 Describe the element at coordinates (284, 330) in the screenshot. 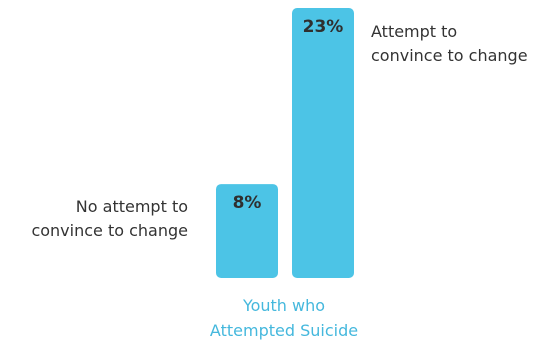

I see `category-label-line: Attempted Suicide` at that location.